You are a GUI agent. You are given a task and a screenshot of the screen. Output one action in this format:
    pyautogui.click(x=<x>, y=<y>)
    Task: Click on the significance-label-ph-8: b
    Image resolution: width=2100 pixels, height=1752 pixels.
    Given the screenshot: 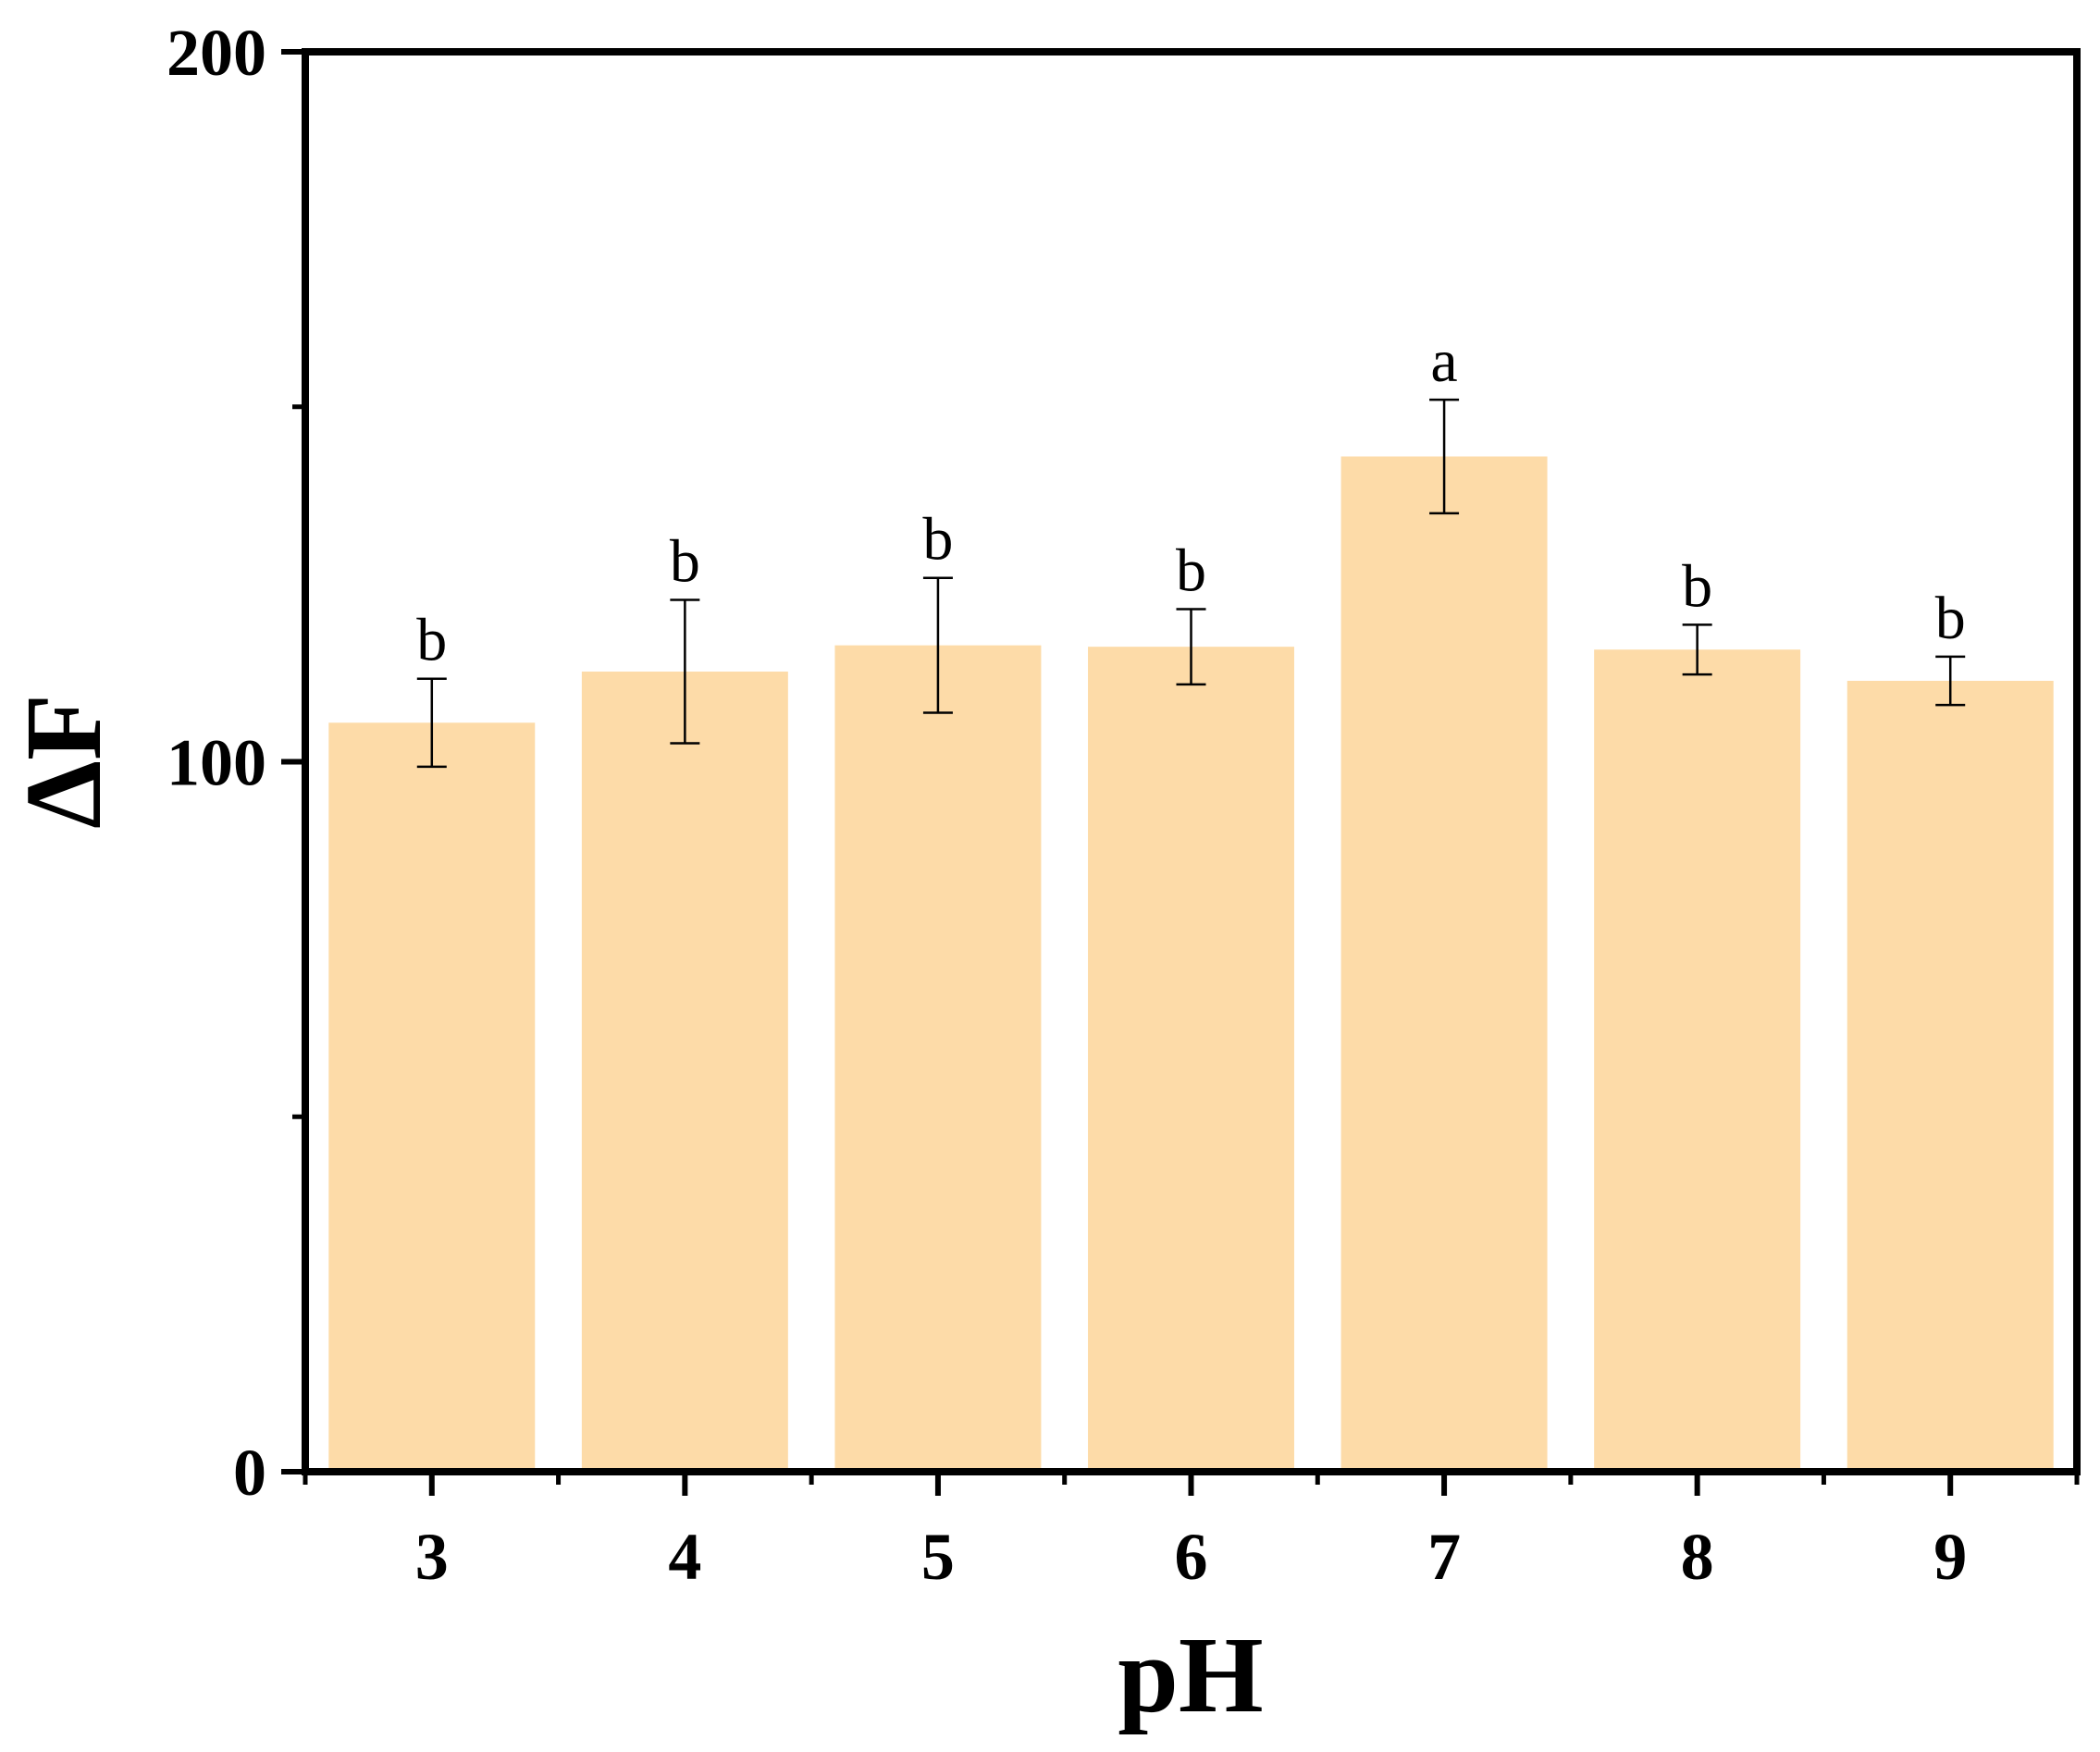 What is the action you would take?
    pyautogui.click(x=1697, y=586)
    